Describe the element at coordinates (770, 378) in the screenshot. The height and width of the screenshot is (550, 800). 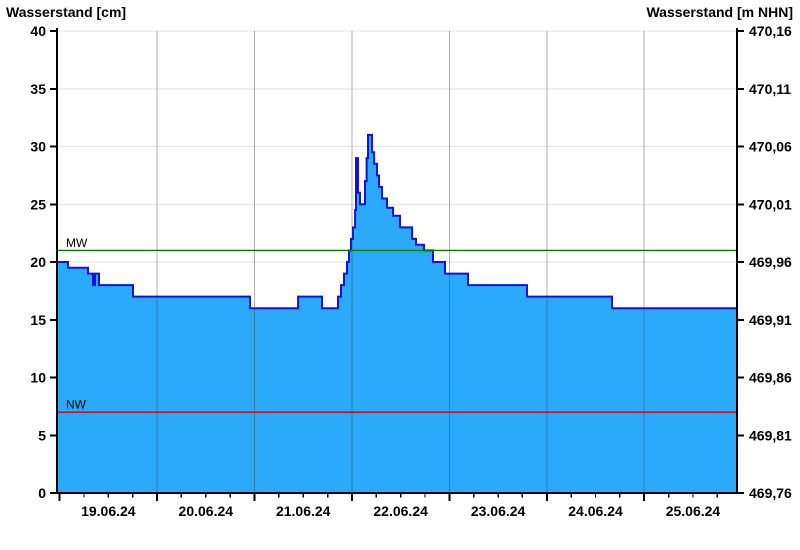
I see `right-axis-tick-label: 469,86` at that location.